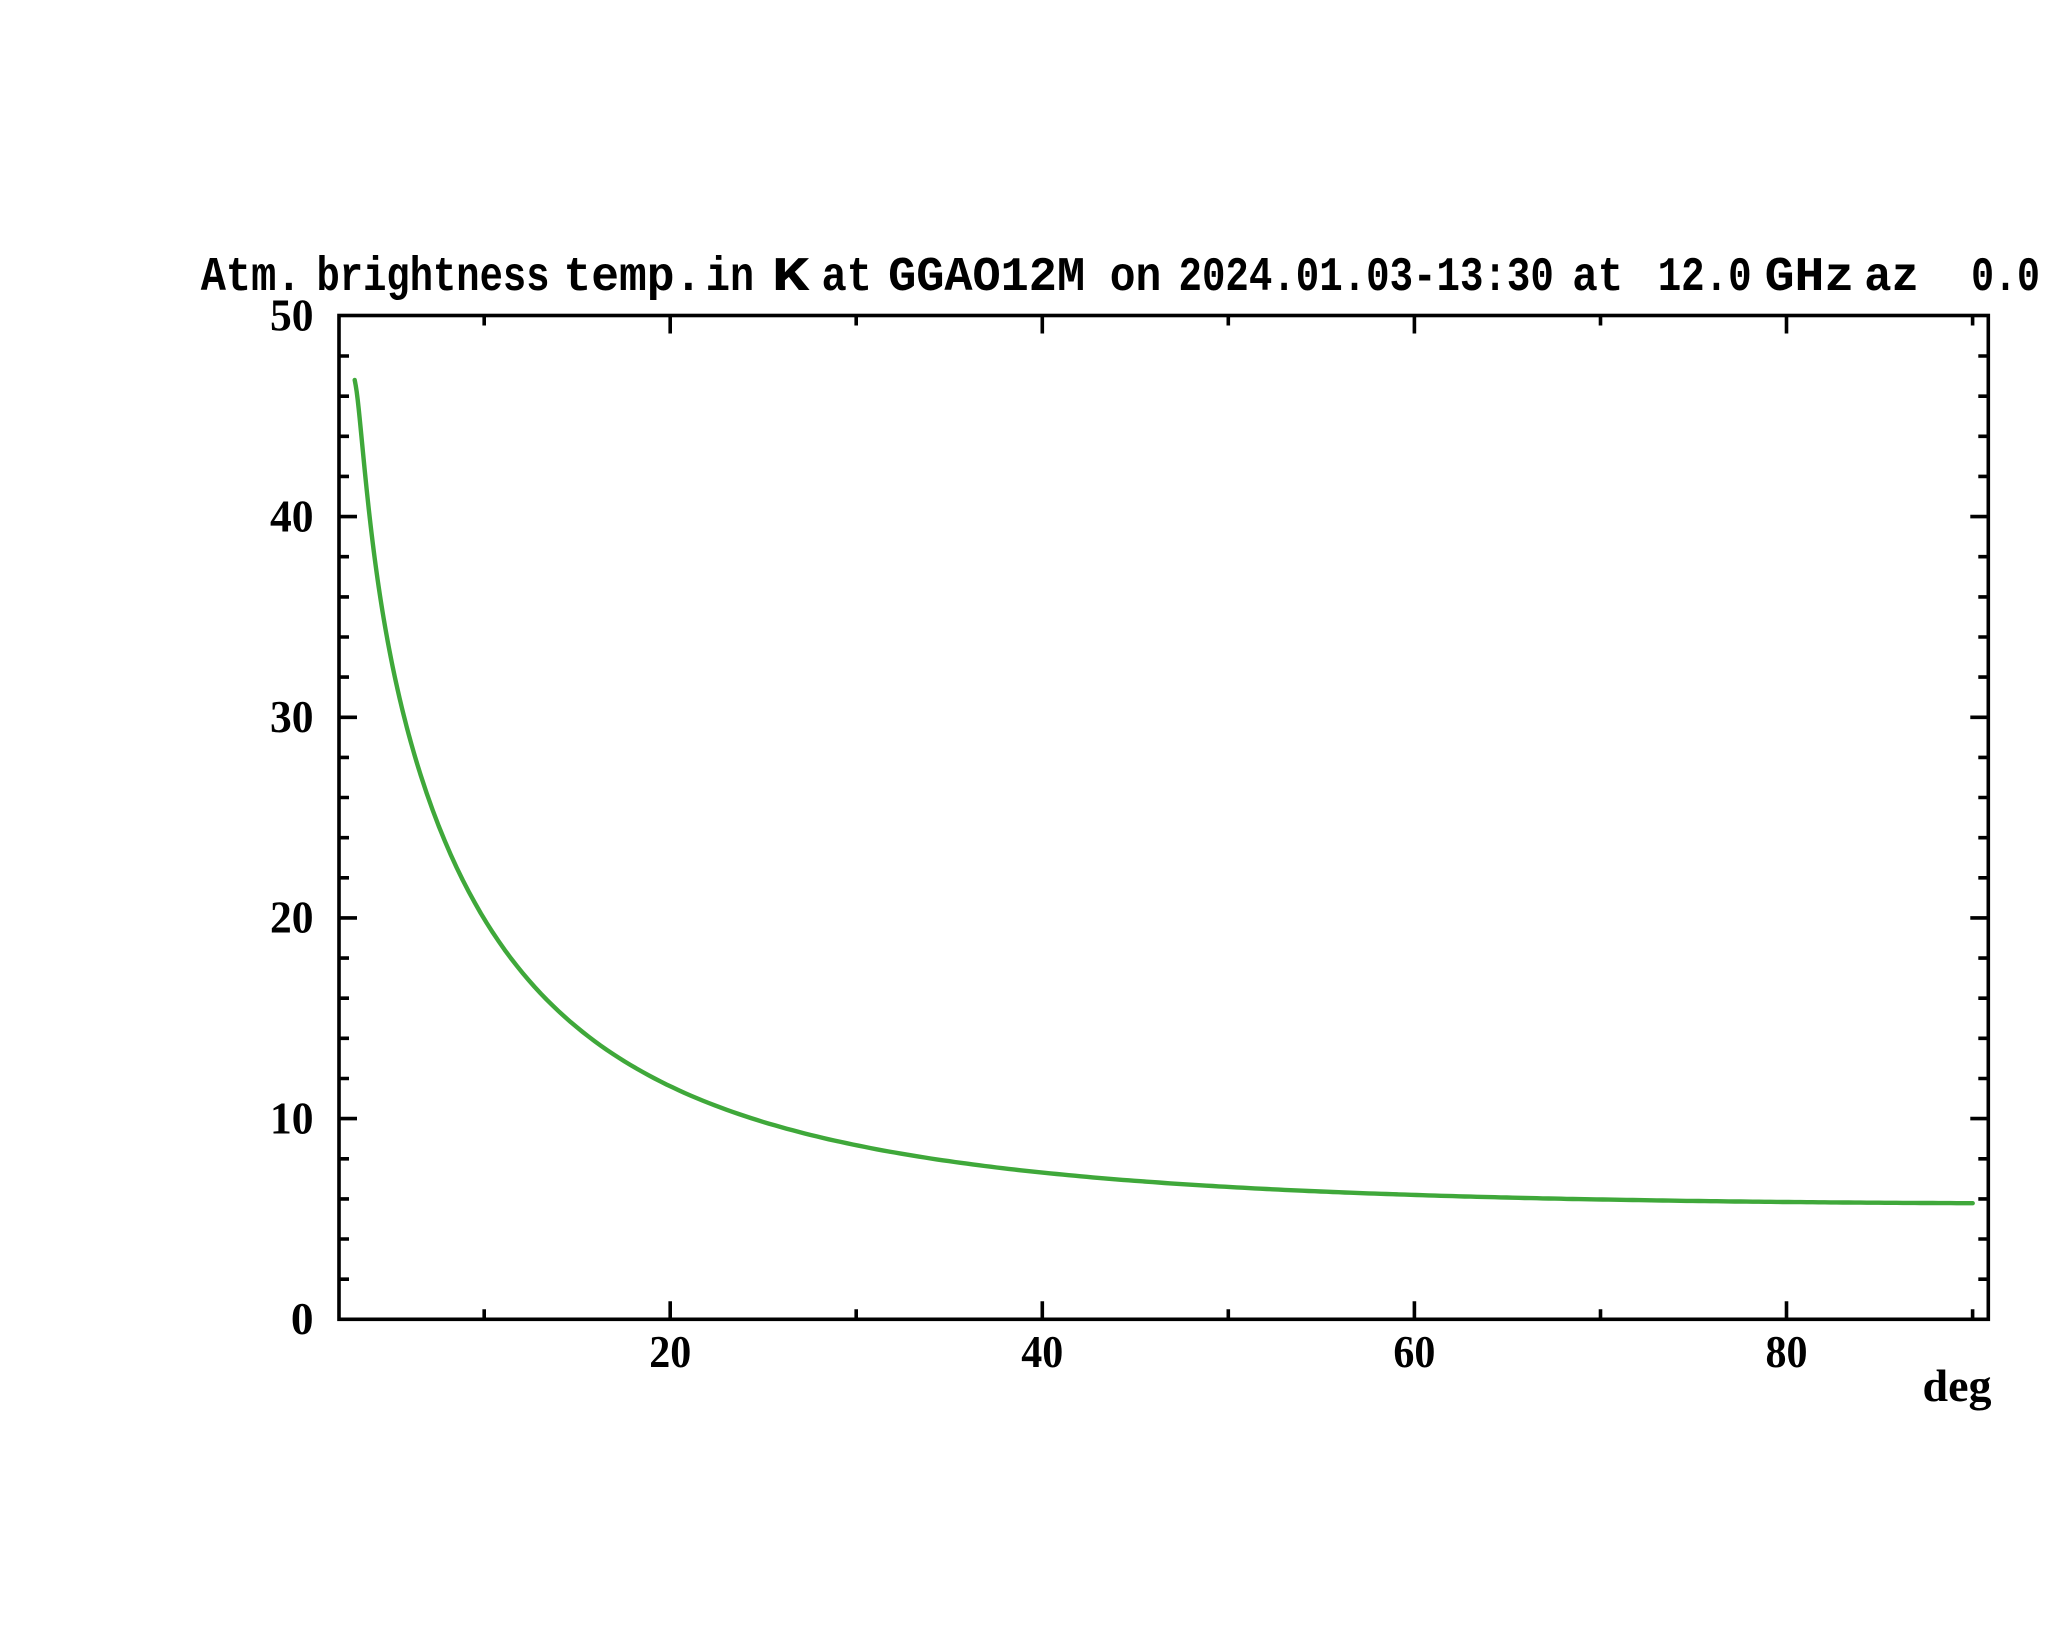 The width and height of the screenshot is (2048, 1635). I want to click on svg-text: on, so click(1136, 278).